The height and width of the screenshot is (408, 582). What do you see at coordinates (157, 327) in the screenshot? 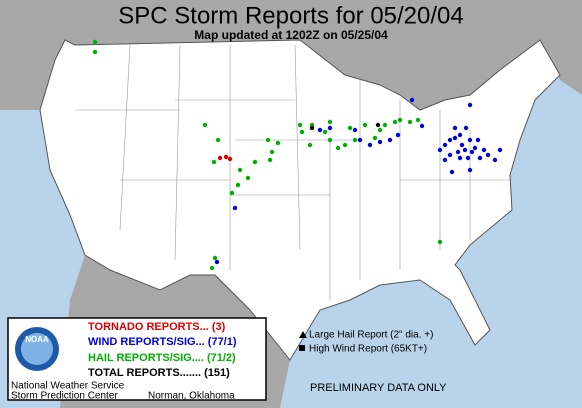
I see `tornado-count: TORNADO REPORTS... (3)` at bounding box center [157, 327].